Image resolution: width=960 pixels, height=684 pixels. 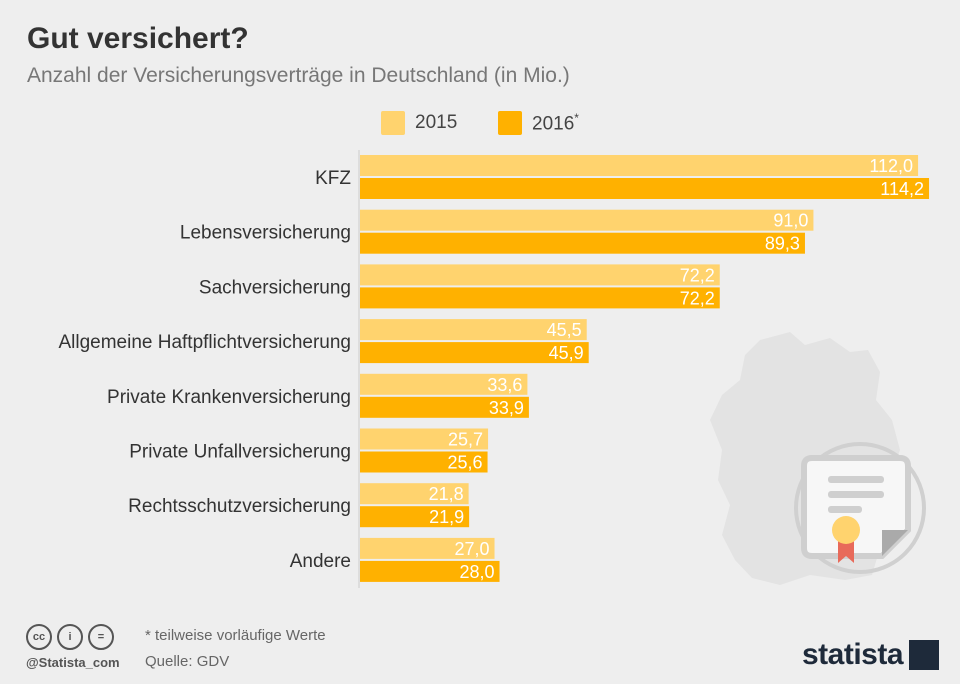 What do you see at coordinates (566, 353) in the screenshot?
I see `value-label: 45,9` at bounding box center [566, 353].